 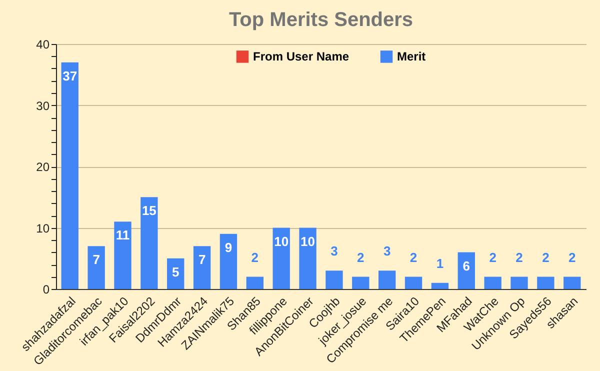 What do you see at coordinates (149, 210) in the screenshot?
I see `data-label: 15` at bounding box center [149, 210].